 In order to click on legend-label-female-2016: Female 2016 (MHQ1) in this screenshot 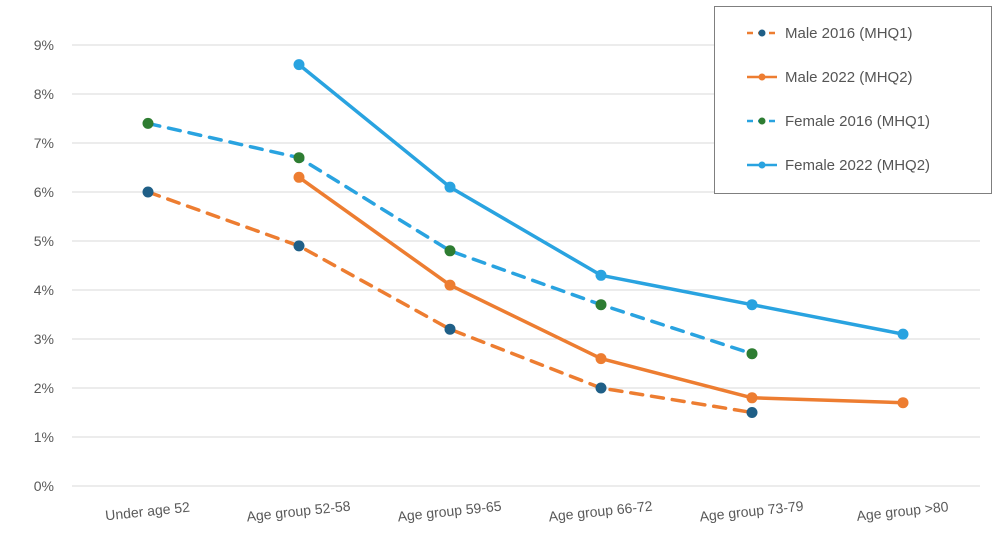, I will do `click(858, 121)`.